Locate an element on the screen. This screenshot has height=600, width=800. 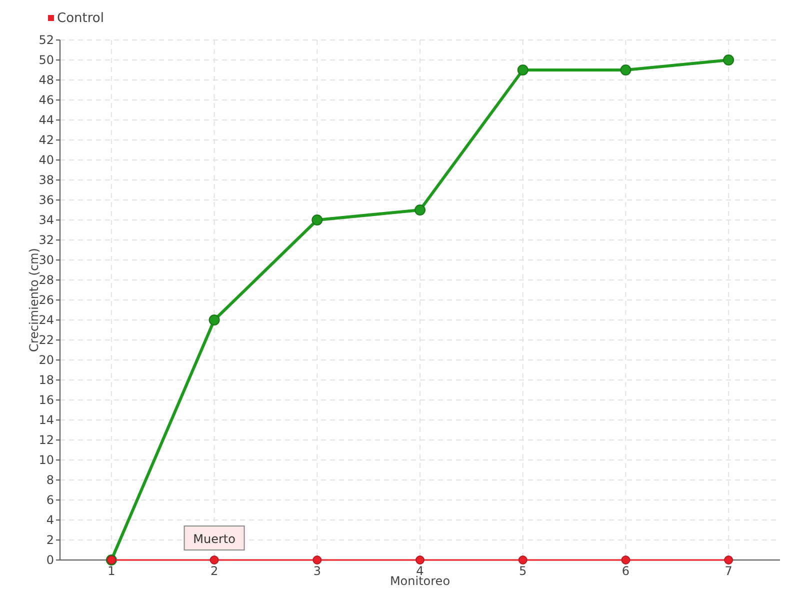
y-tick-label: 38 is located at coordinates (46, 180).